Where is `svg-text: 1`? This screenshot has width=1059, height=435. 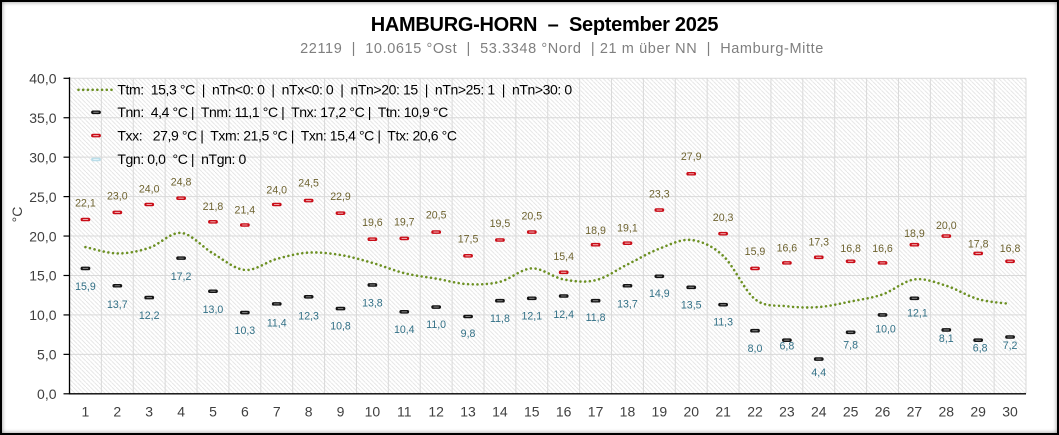
svg-text: 1 is located at coordinates (86, 412).